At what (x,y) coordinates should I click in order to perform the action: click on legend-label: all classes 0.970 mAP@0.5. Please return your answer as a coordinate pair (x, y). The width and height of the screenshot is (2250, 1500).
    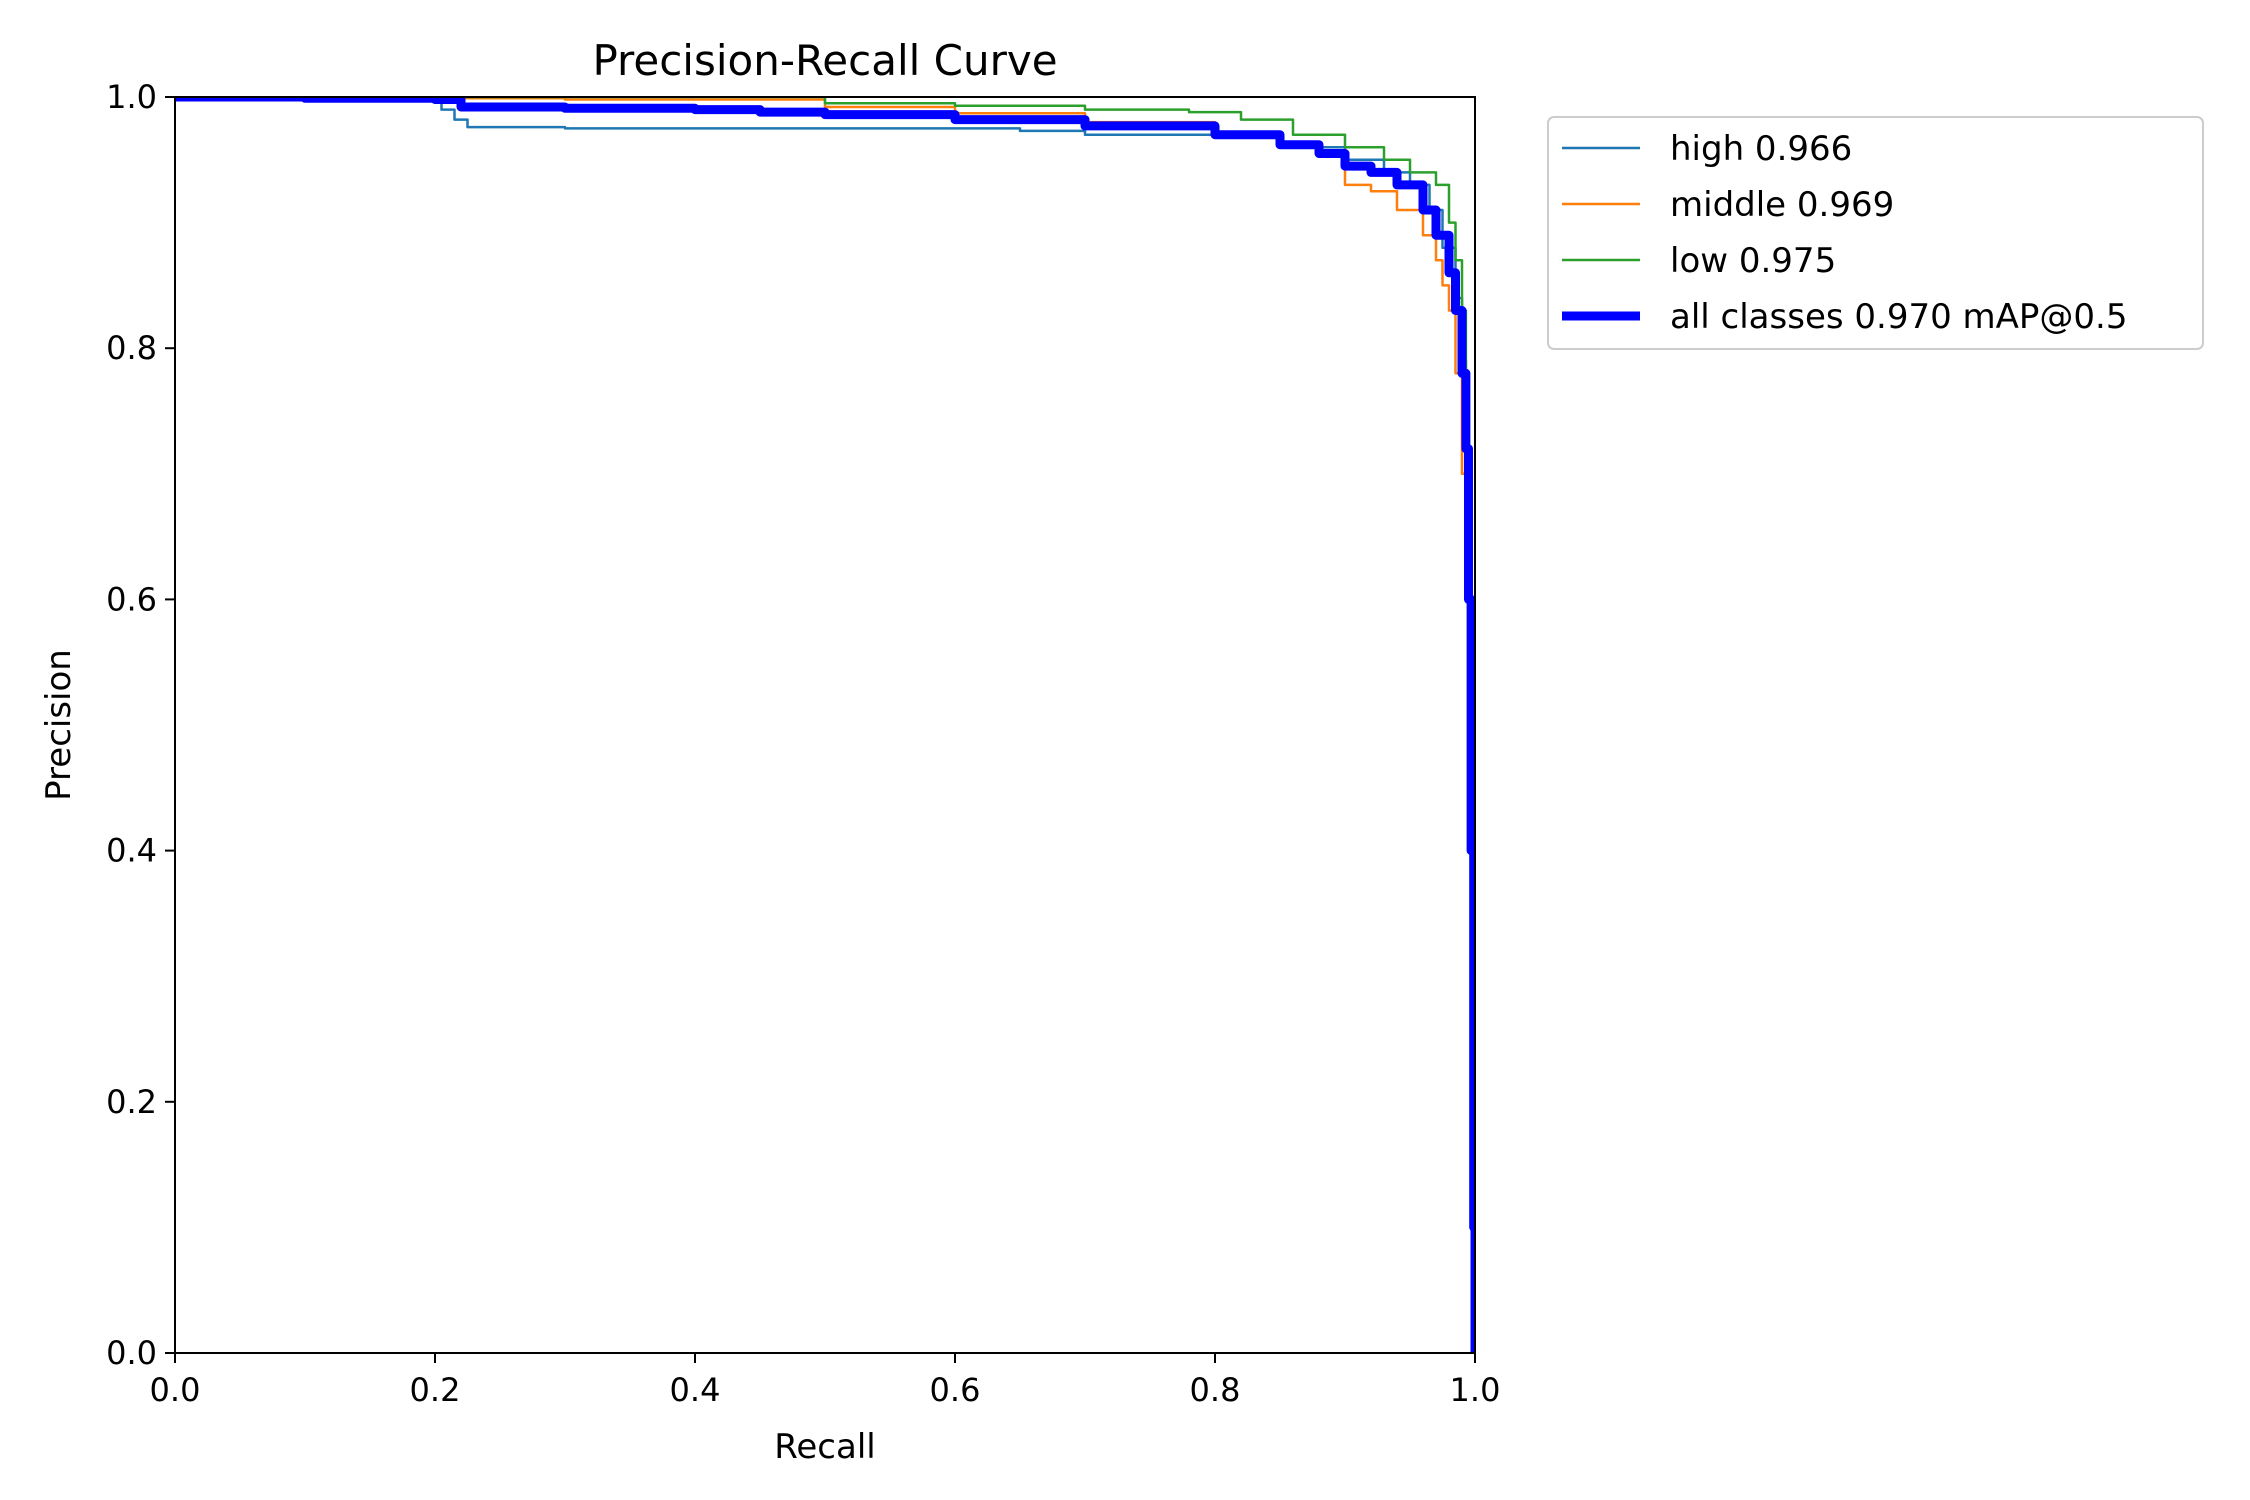
    Looking at the image, I should click on (1898, 317).